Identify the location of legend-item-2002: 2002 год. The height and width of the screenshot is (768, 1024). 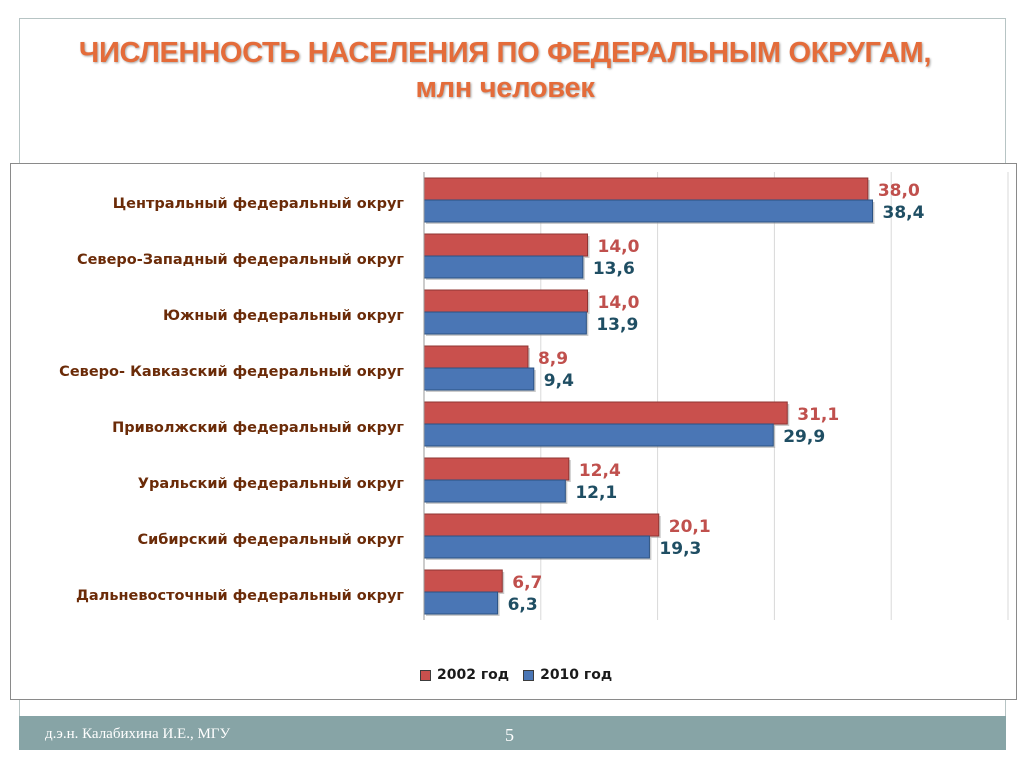
(464, 675).